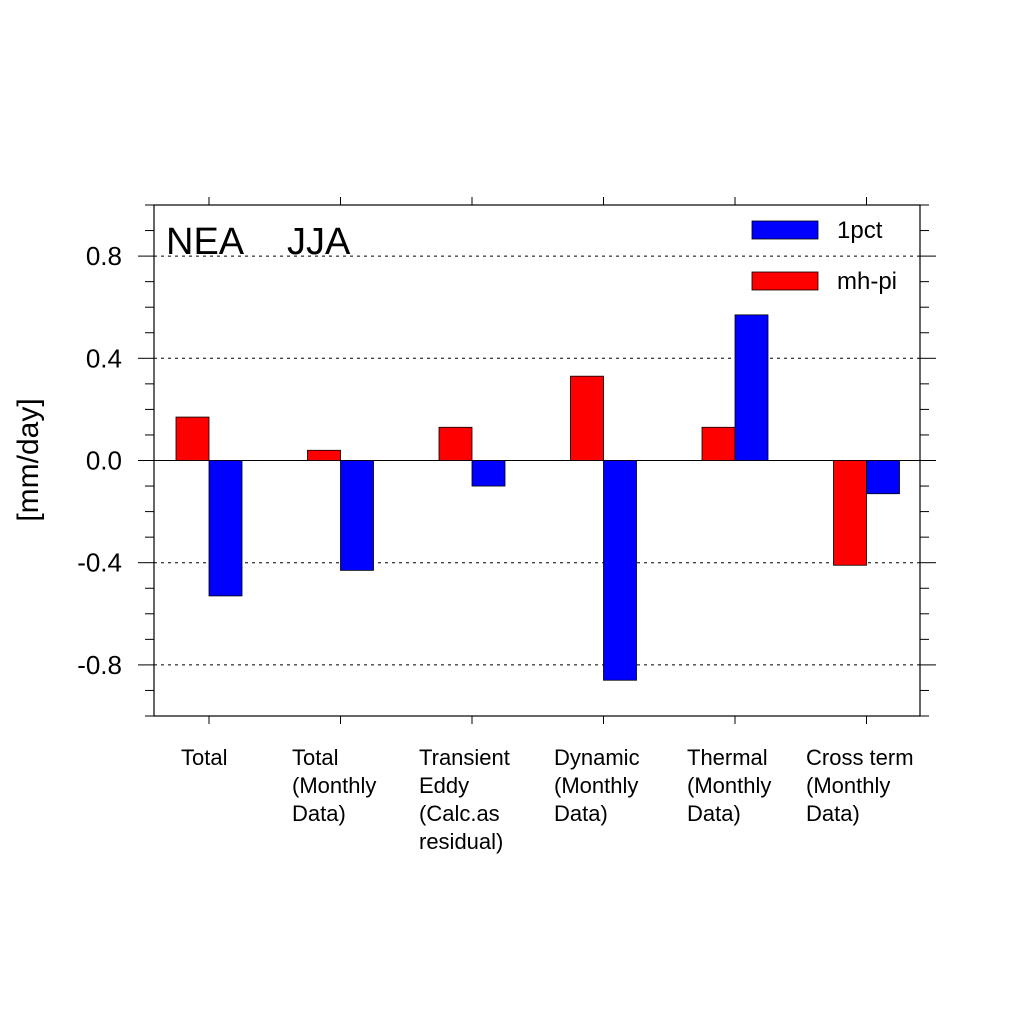  Describe the element at coordinates (459, 813) in the screenshot. I see `x-category-label-line: (Calc.as` at that location.